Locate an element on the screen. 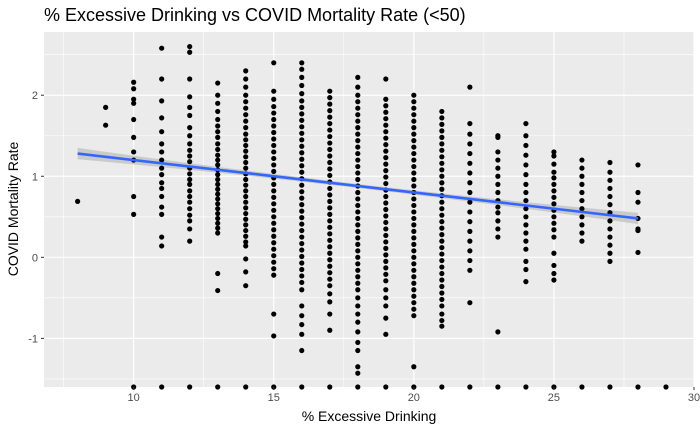  x-axis-title: % Excessive Drinking is located at coordinates (369, 416).